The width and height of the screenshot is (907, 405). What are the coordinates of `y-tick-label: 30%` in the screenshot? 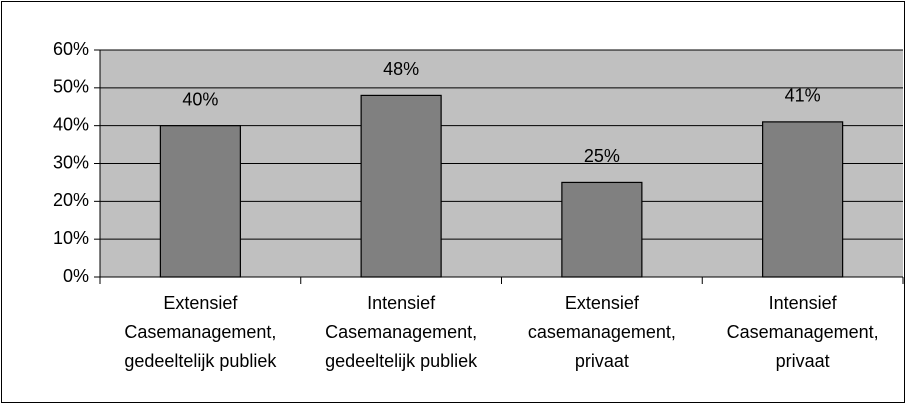 It's located at (71, 162).